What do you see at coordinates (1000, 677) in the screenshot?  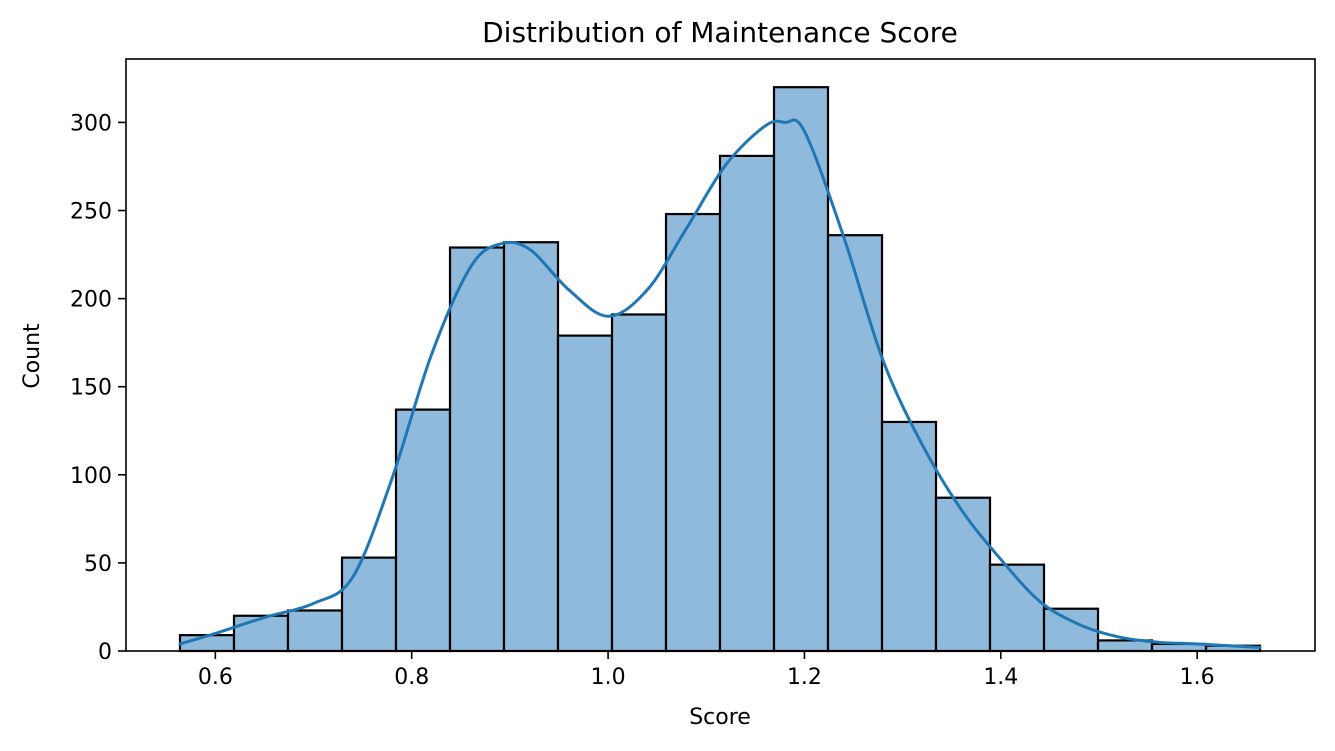 I see `x-tick-label: 1.4` at bounding box center [1000, 677].